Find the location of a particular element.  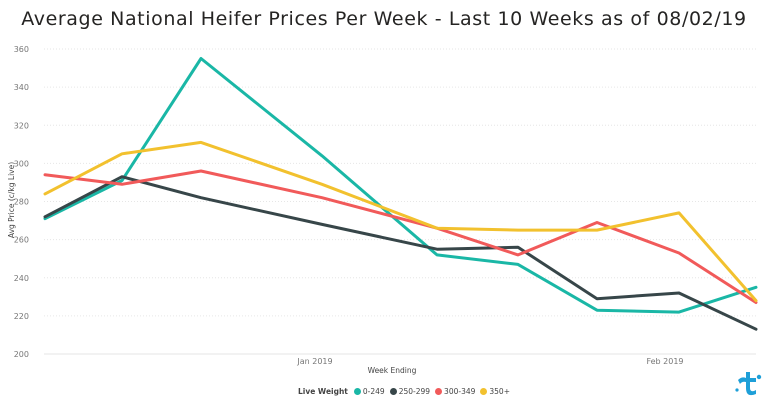

y-axis-title: Avg Price (c/kg Live) is located at coordinates (11, 200).